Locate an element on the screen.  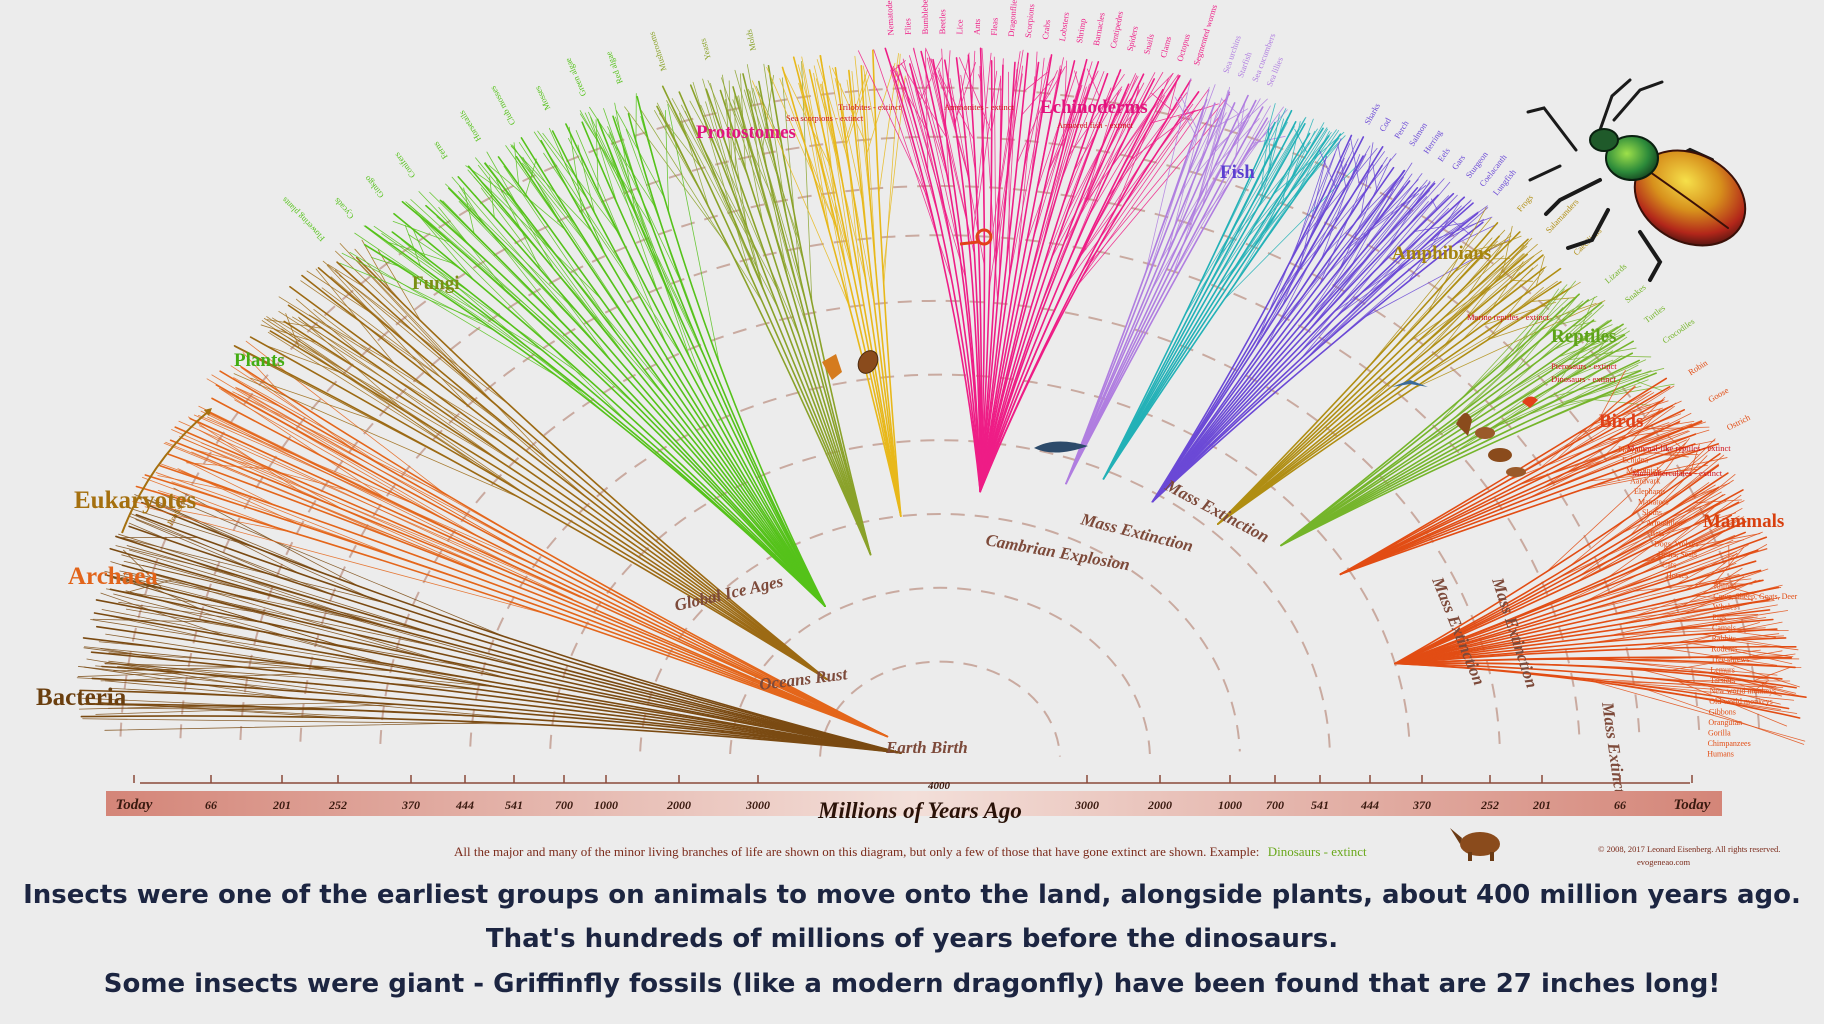
taxon-label: Mushrooms is located at coordinates (657, 52).